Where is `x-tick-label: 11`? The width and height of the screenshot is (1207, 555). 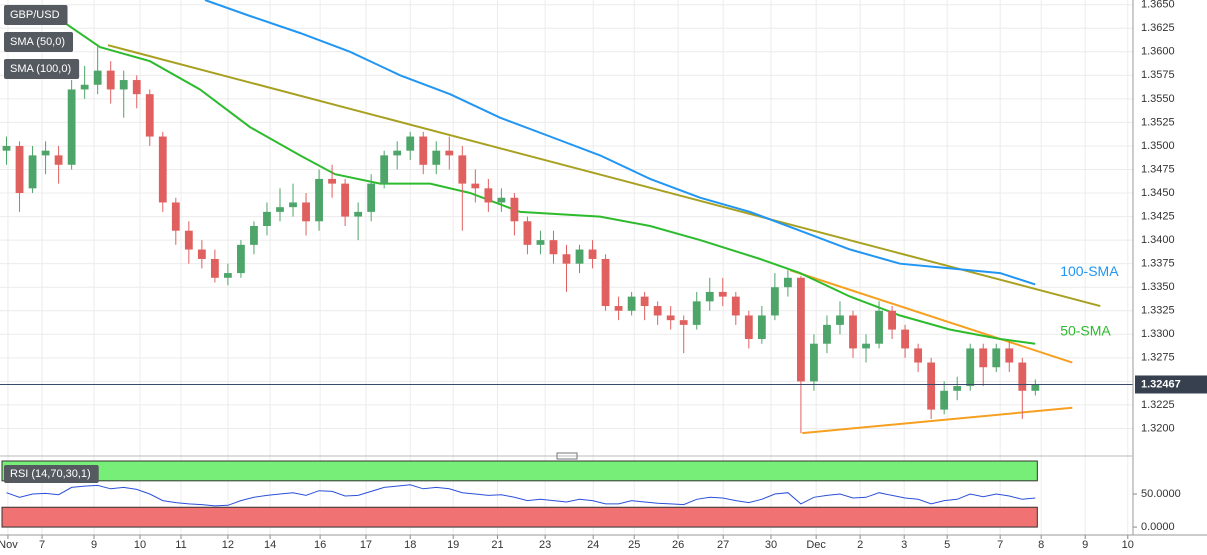
x-tick-label: 11 is located at coordinates (180, 545).